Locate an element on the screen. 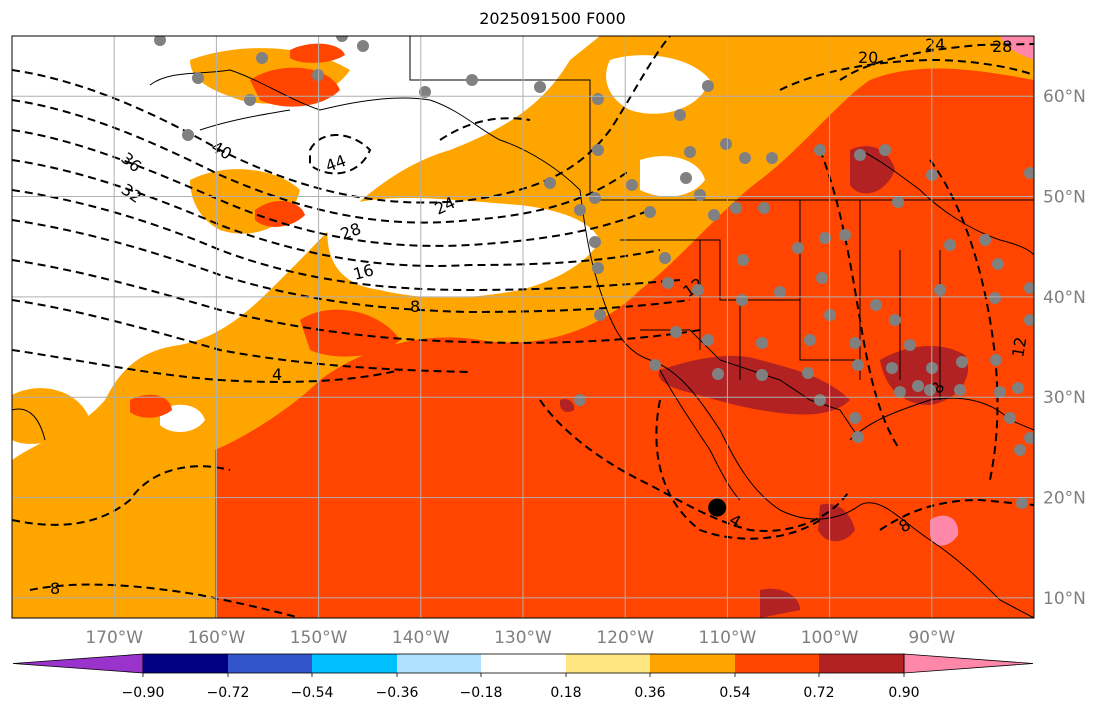 This screenshot has height=712, width=1105. colorbar-tick-label: 0.72 is located at coordinates (818, 693).